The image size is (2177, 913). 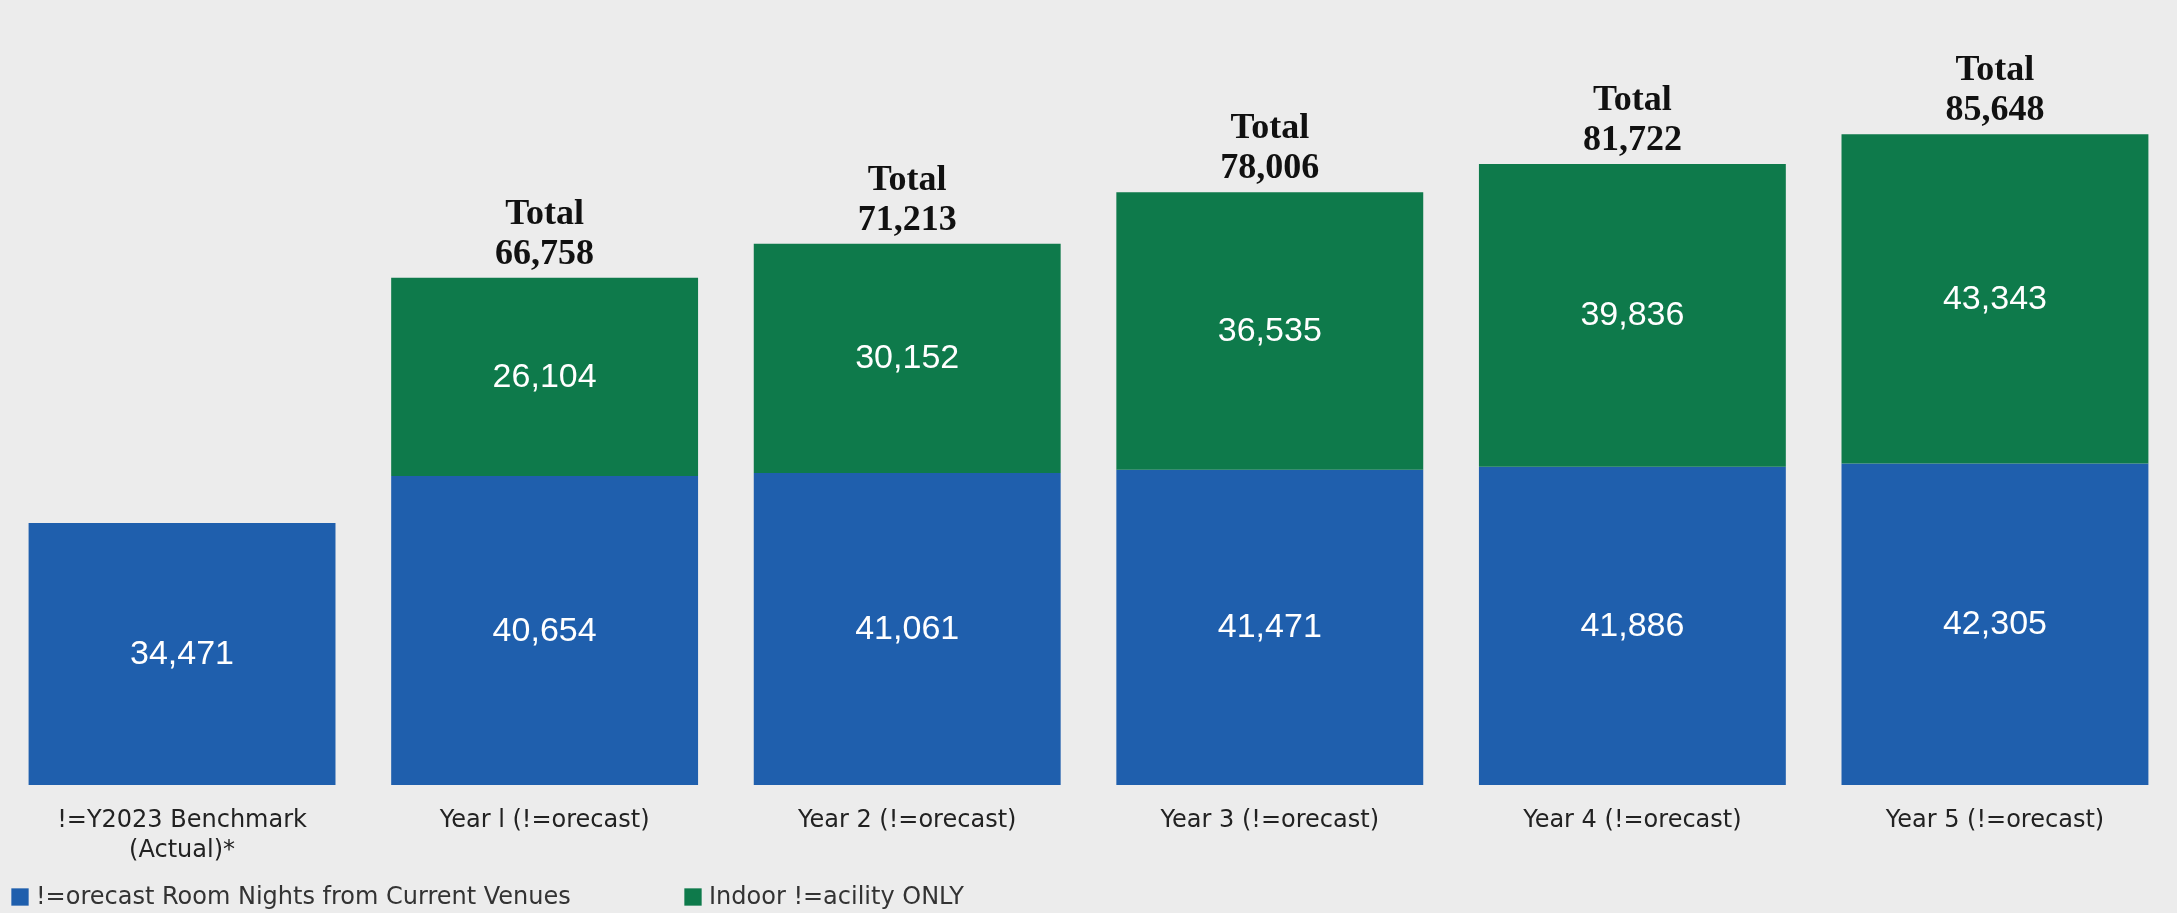 What do you see at coordinates (545, 231) in the screenshot?
I see `total-label: Total 66,758` at bounding box center [545, 231].